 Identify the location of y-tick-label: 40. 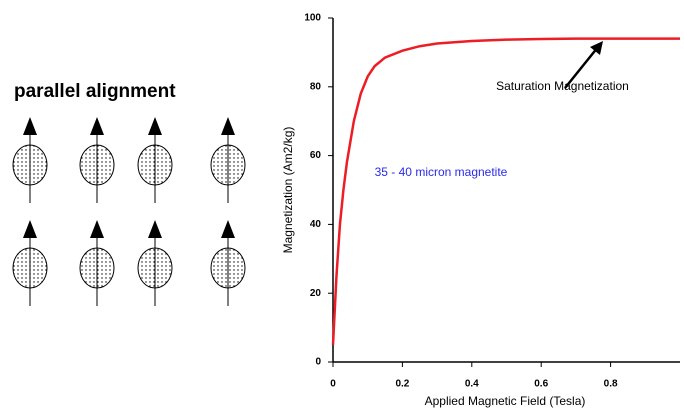
(316, 224).